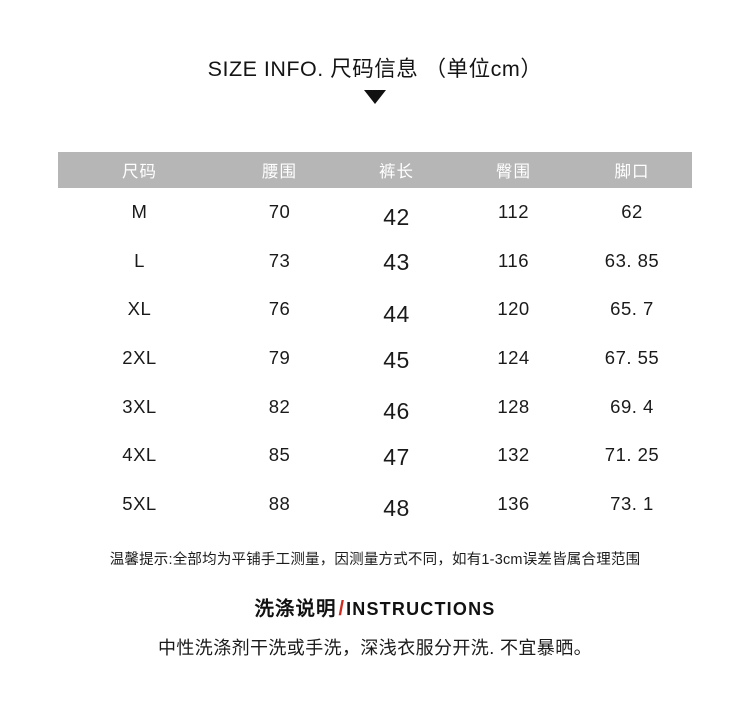 Image resolution: width=750 pixels, height=712 pixels. I want to click on cell-waist: 88, so click(279, 503).